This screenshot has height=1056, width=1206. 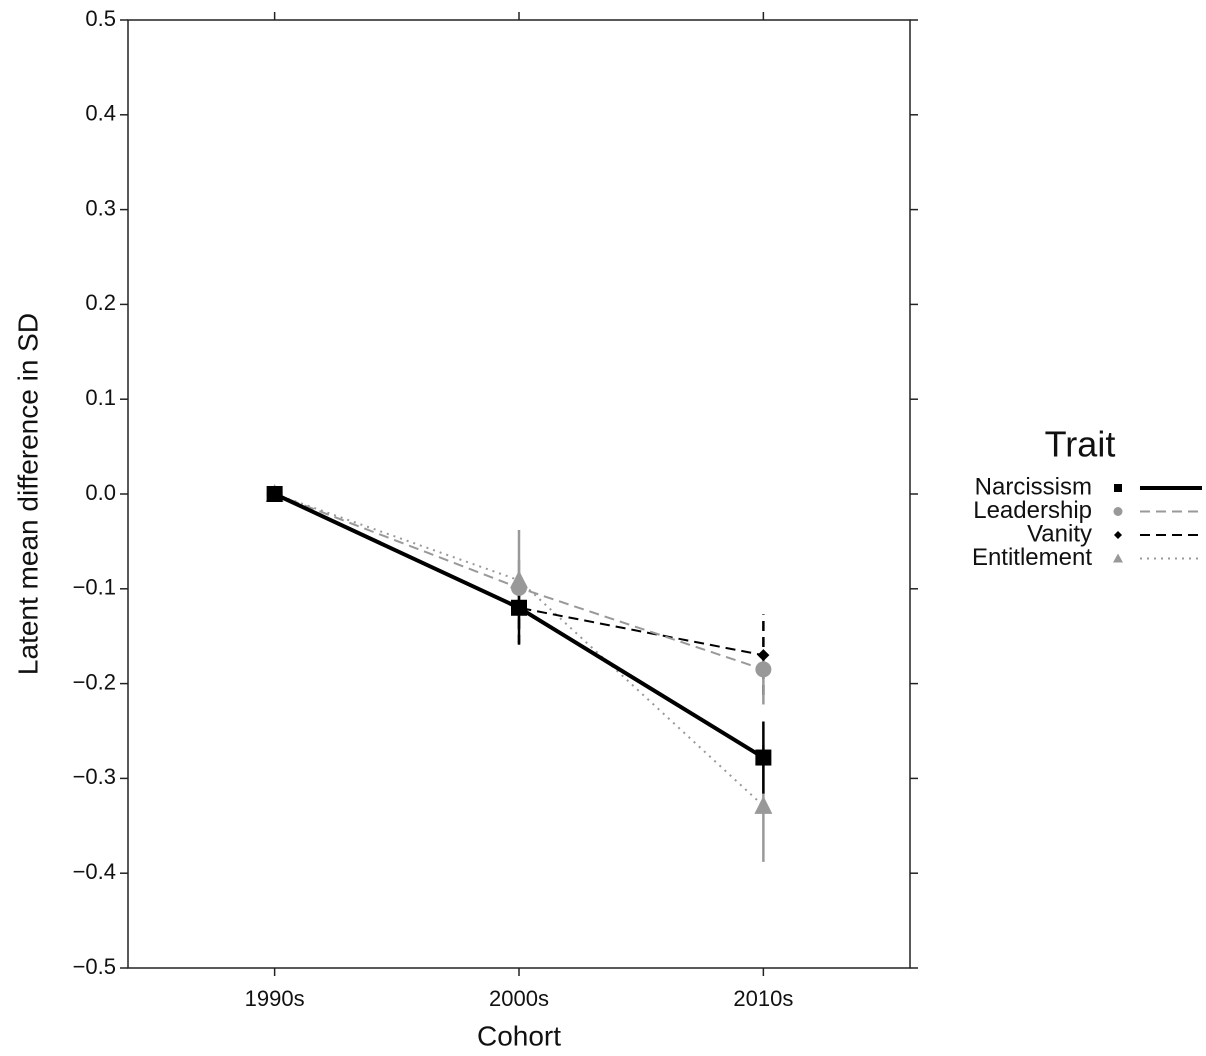 I want to click on y-tick-label: 0.0, so click(x=100, y=492).